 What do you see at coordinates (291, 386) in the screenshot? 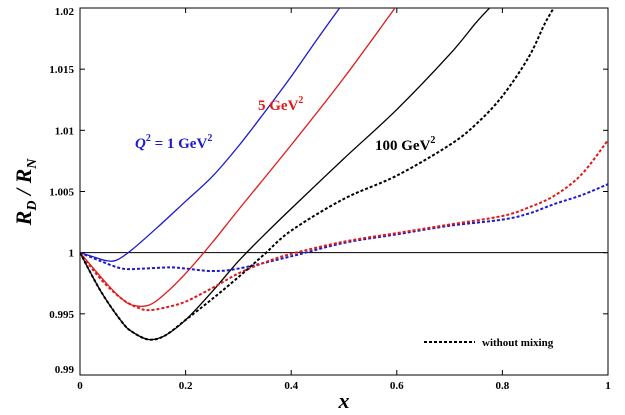
I see `x-tick-label: 0.4` at bounding box center [291, 386].